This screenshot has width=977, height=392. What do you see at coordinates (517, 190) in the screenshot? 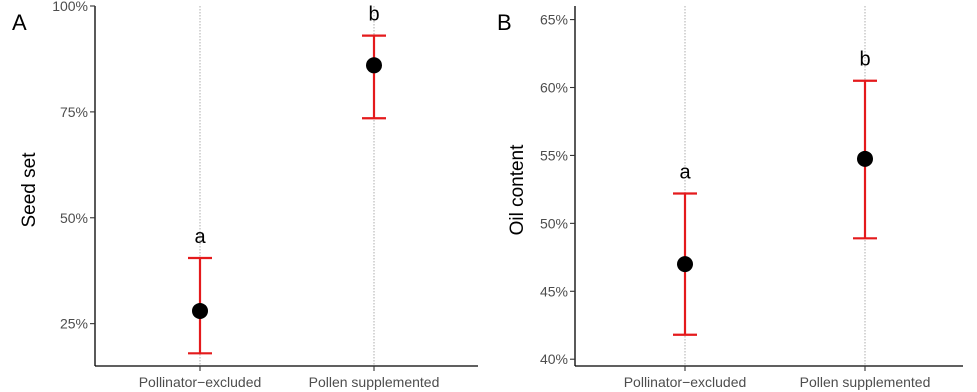
I see `y-axis-title: Oil content` at bounding box center [517, 190].